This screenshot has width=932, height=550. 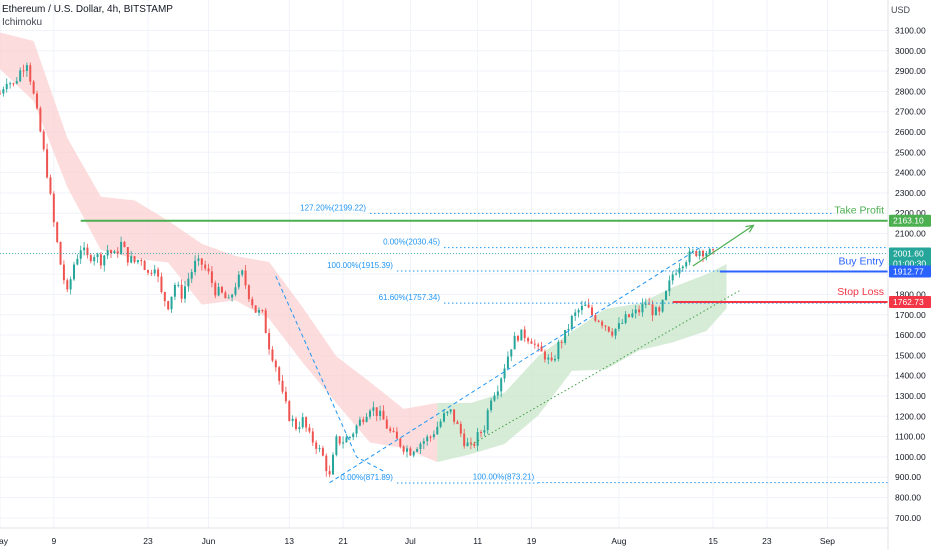 What do you see at coordinates (908, 272) in the screenshot?
I see `buy-entry-price-tag: 1912.77` at bounding box center [908, 272].